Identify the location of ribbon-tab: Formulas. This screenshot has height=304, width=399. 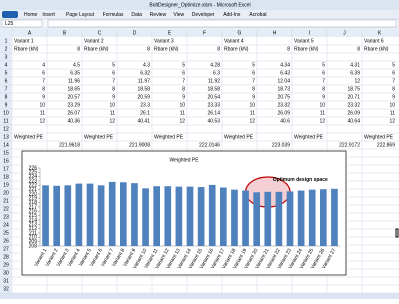
(113, 15).